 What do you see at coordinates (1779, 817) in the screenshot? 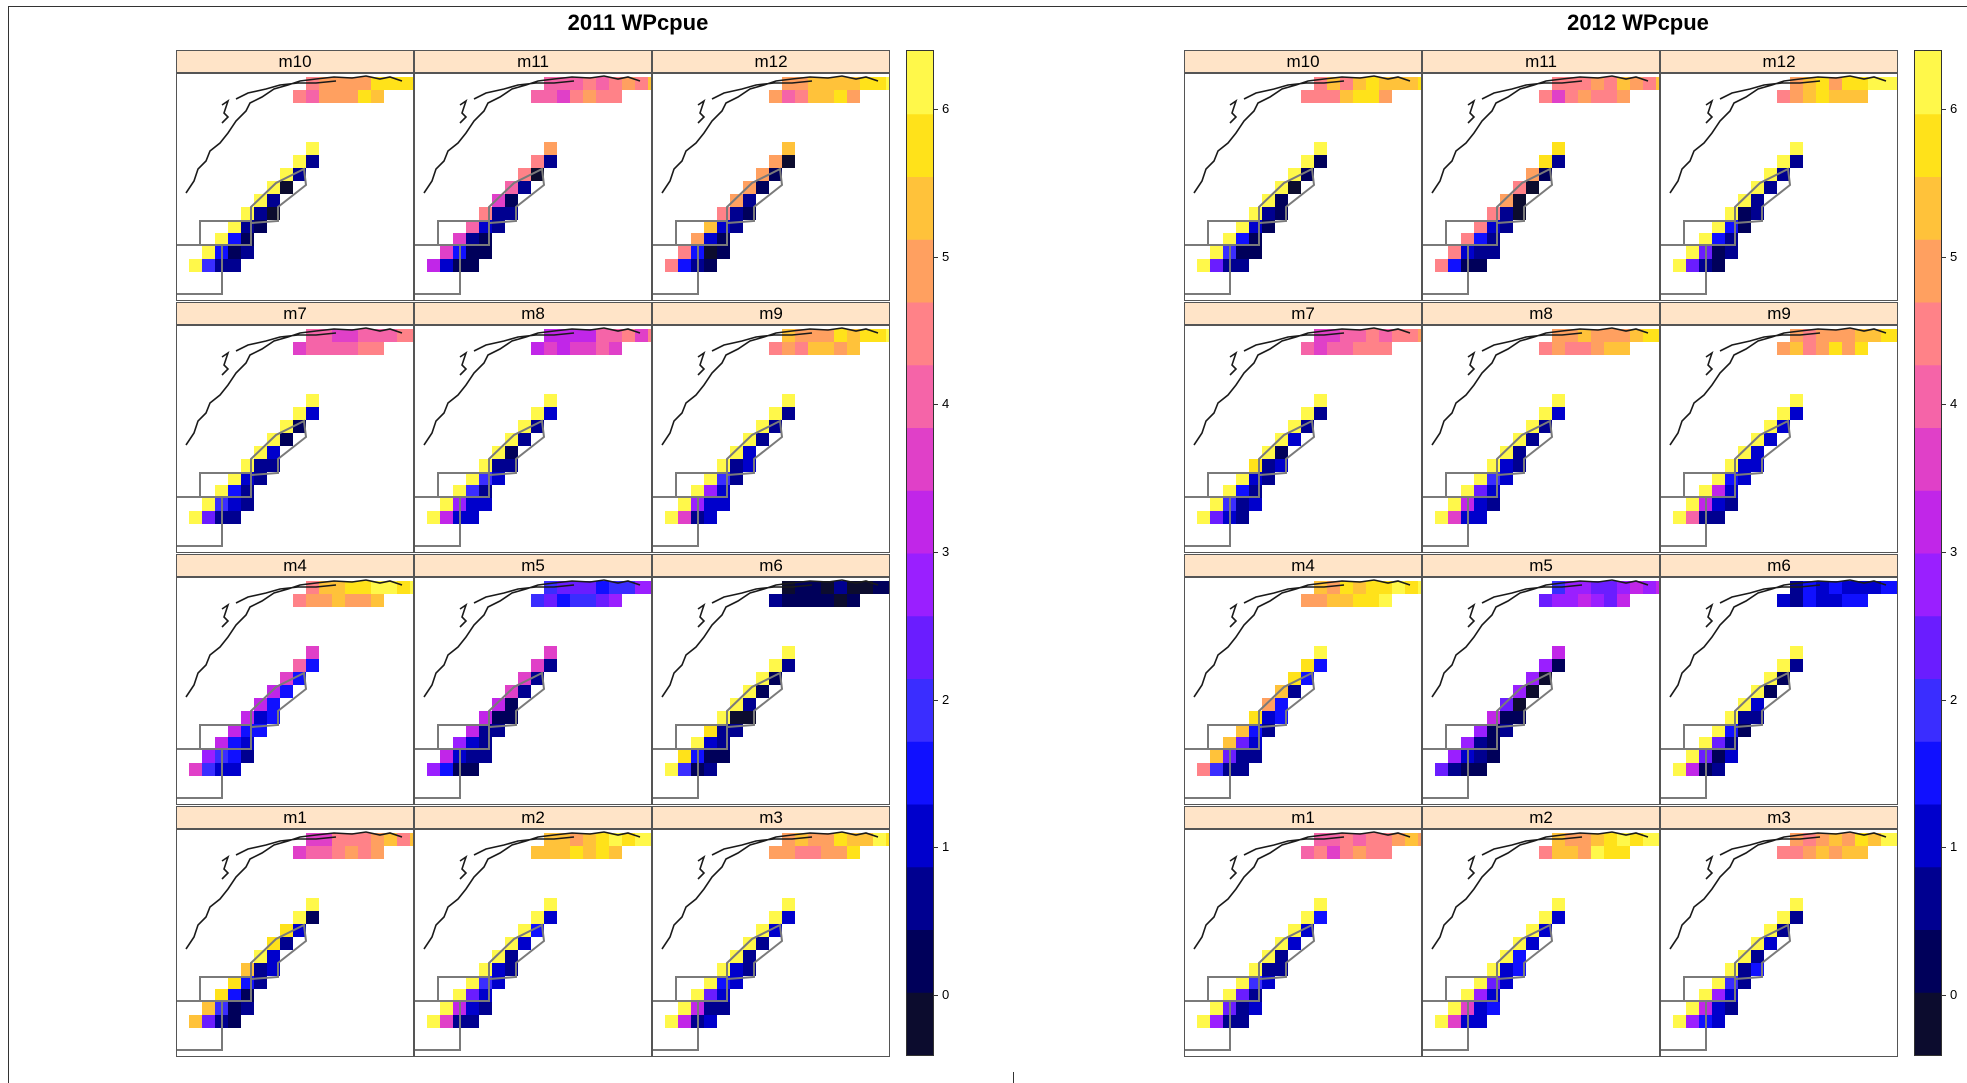
I see `facet-strip-label: m3` at bounding box center [1779, 817].